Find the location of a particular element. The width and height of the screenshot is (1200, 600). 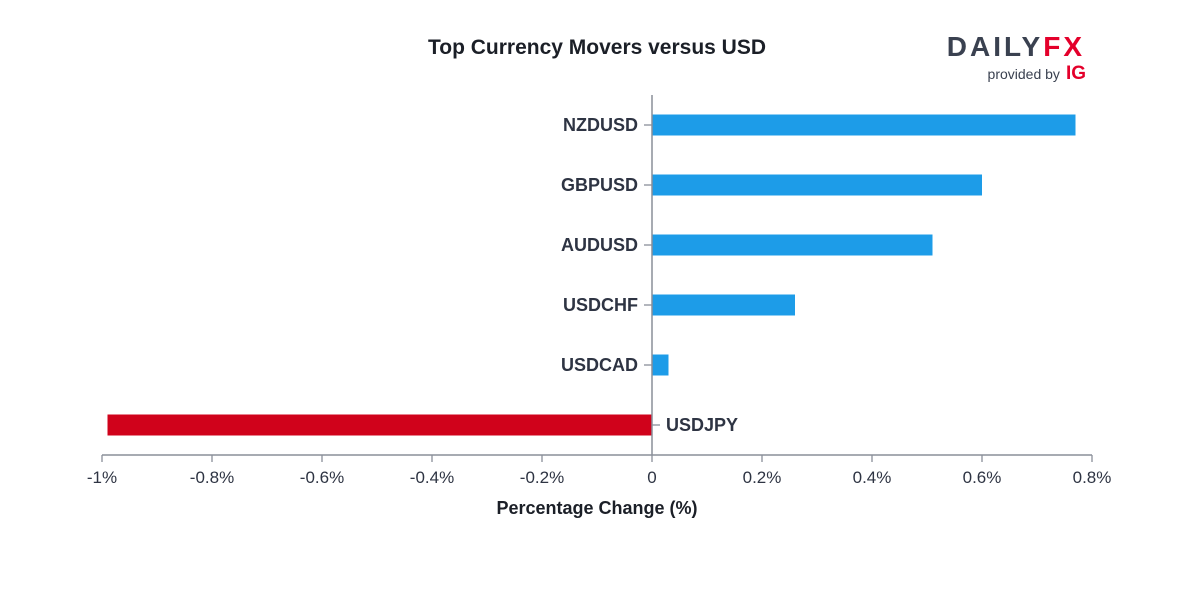

x-tick-label: -0.4% is located at coordinates (432, 477).